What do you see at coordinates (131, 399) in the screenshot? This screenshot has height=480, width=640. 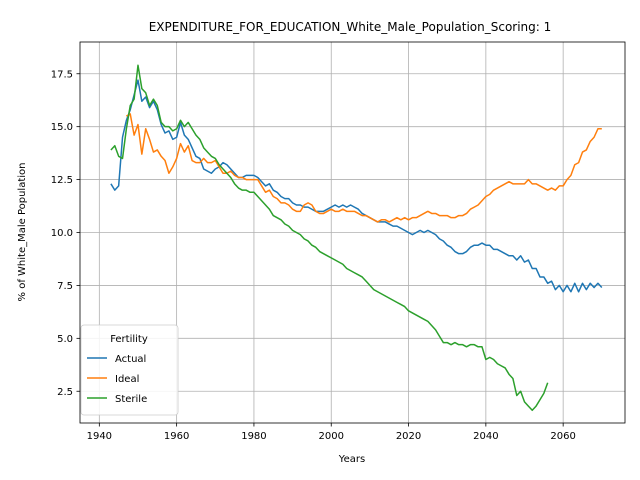 I see `legend-label-sterile: Sterile` at bounding box center [131, 399].